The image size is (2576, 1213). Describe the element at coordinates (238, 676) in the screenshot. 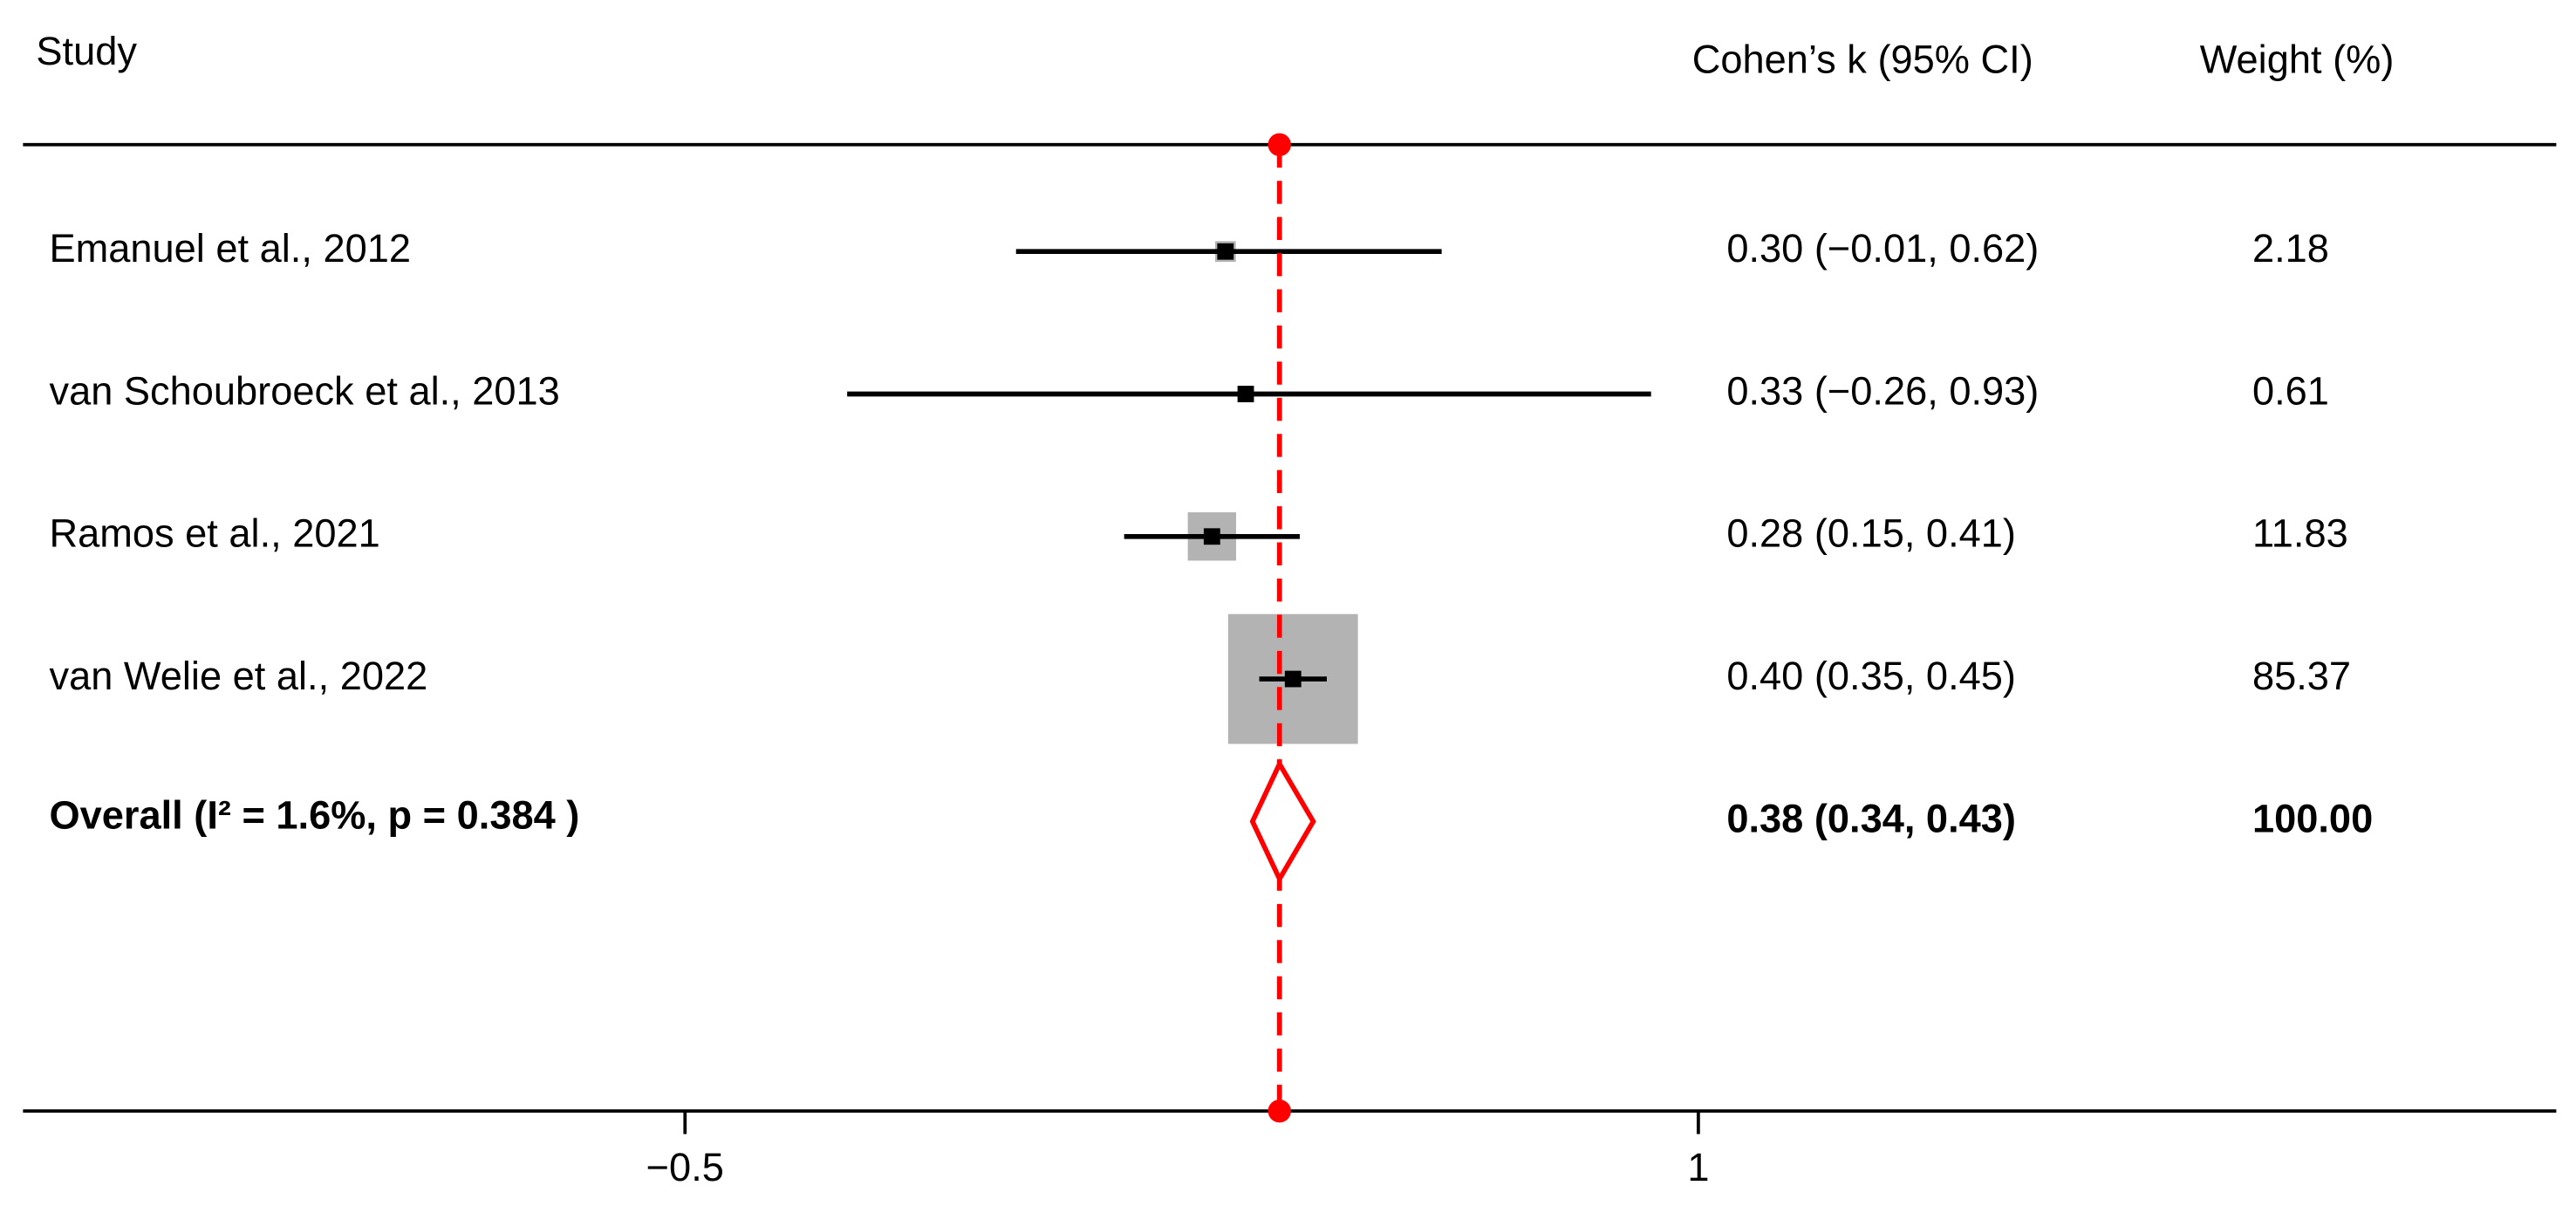

I see `study-label: van Welie et al., 2022` at that location.